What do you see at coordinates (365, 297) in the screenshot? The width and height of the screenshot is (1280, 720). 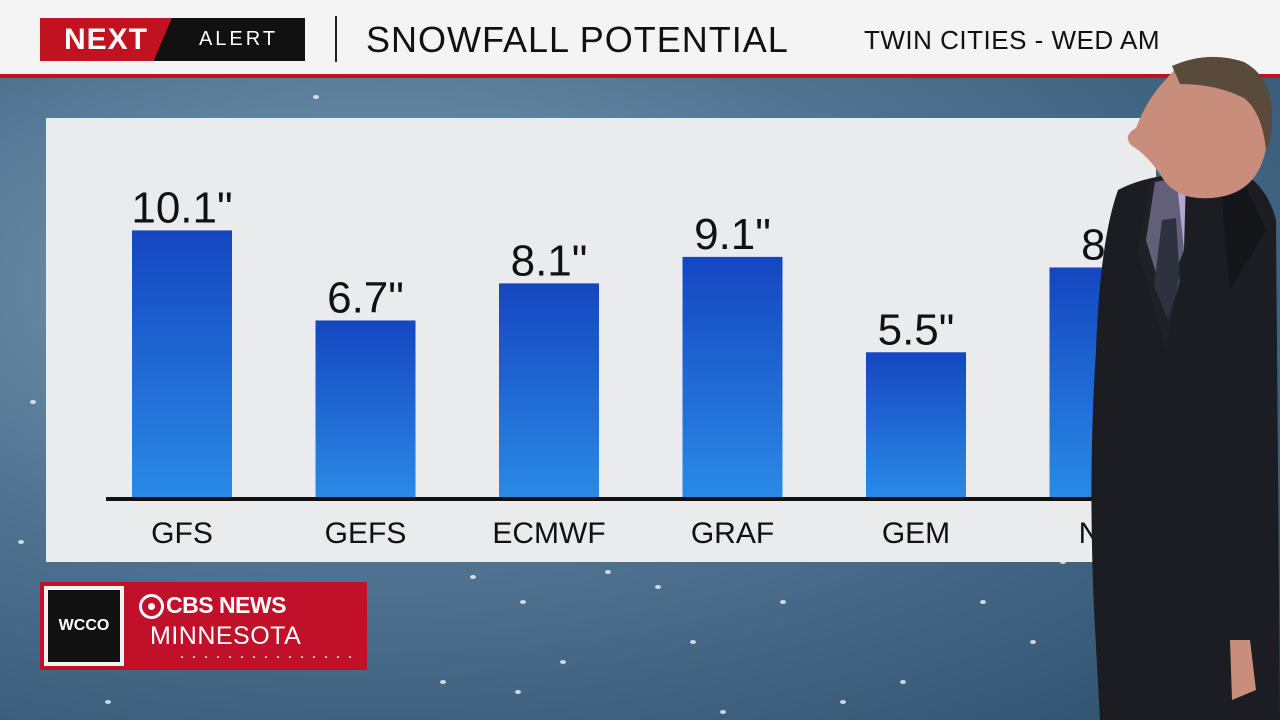 I see `value-label: 6.7"` at bounding box center [365, 297].